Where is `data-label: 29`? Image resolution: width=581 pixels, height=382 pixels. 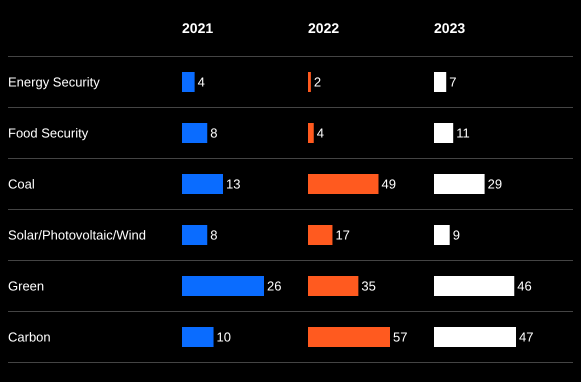 data-label: 29 is located at coordinates (495, 184).